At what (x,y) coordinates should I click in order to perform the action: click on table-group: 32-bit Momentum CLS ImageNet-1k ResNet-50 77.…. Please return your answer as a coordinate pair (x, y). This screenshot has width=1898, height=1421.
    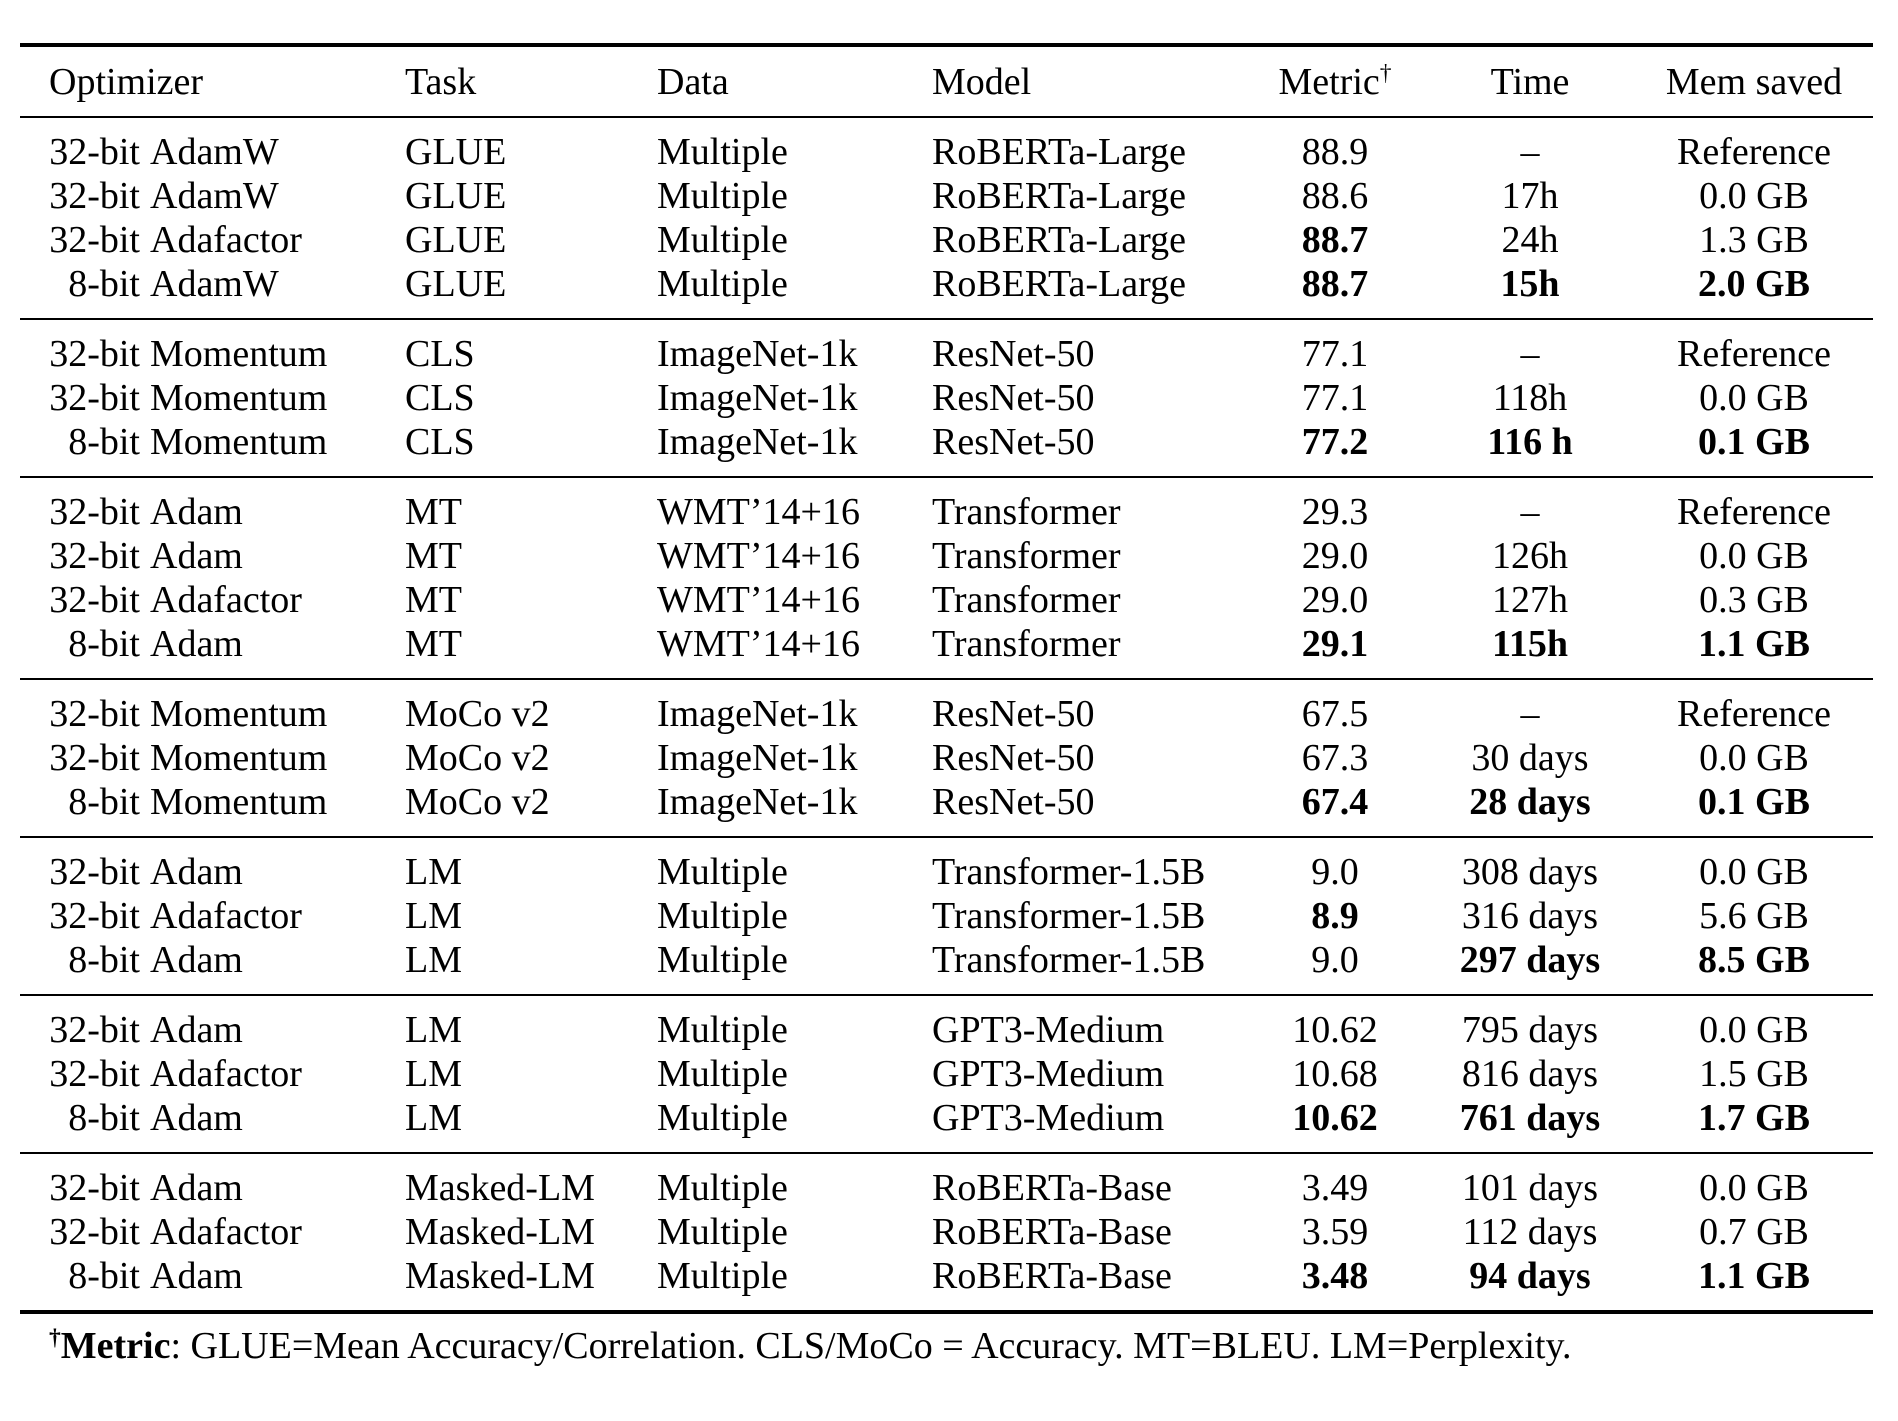
    Looking at the image, I should click on (946, 398).